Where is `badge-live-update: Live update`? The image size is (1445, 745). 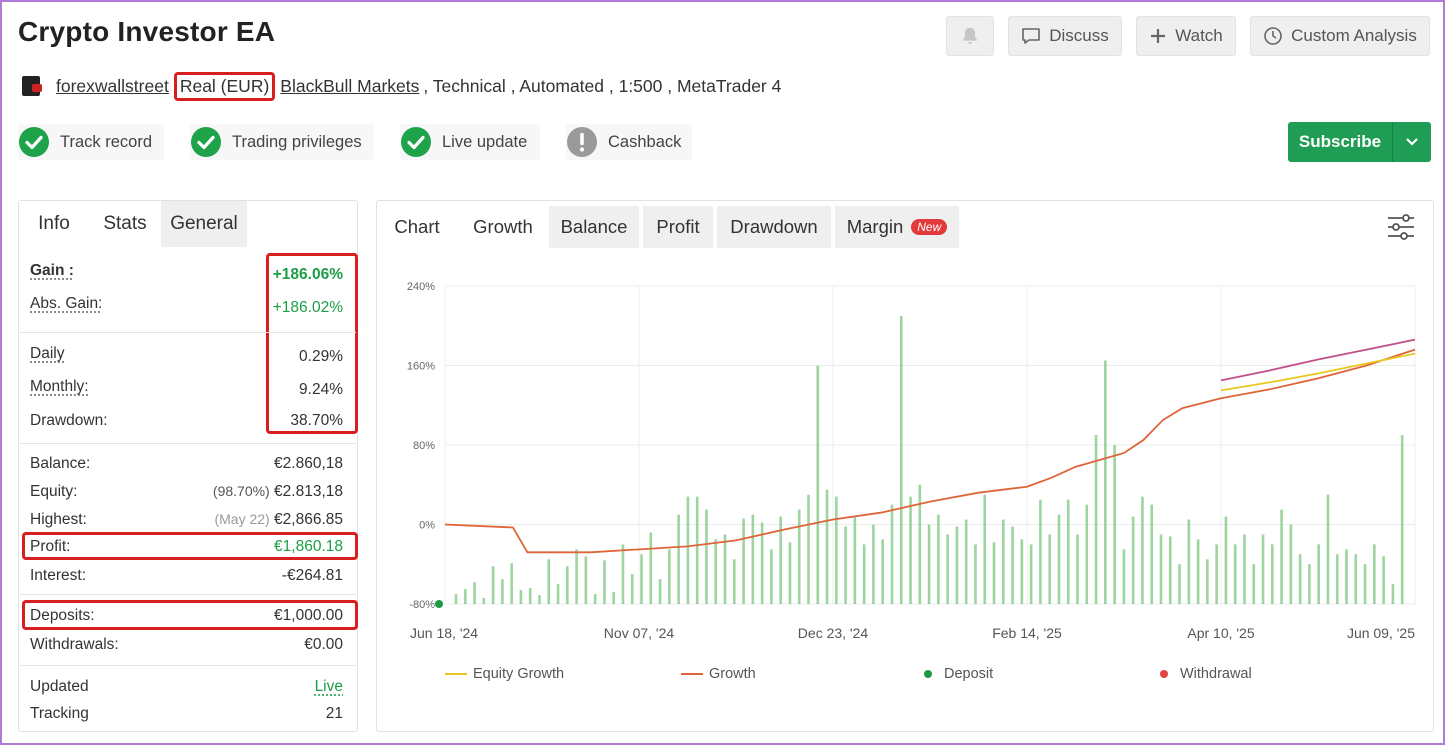
badge-live-update: Live update is located at coordinates (470, 142).